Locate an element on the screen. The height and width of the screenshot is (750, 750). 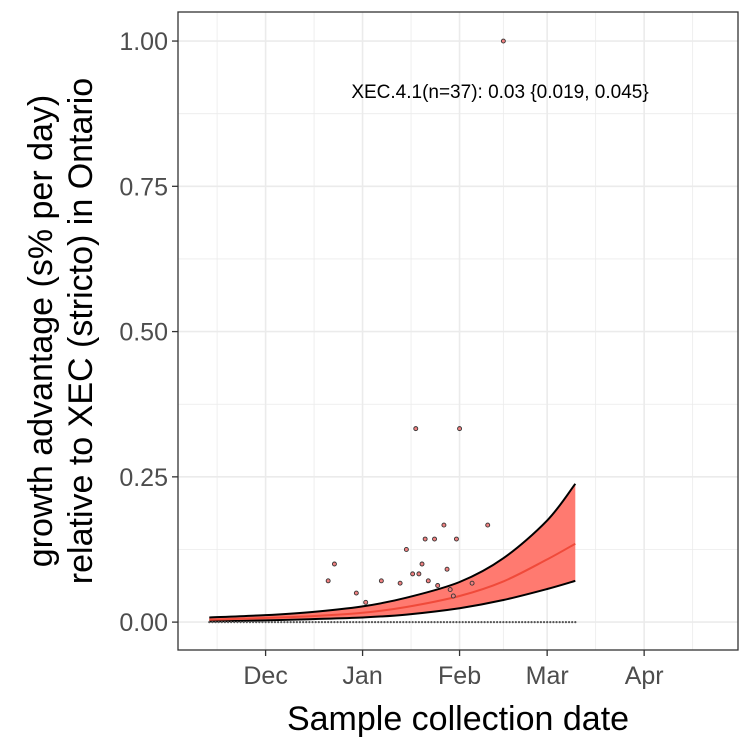
x-axis: Dec Jan Feb Mar Apr is located at coordinates (453, 670).